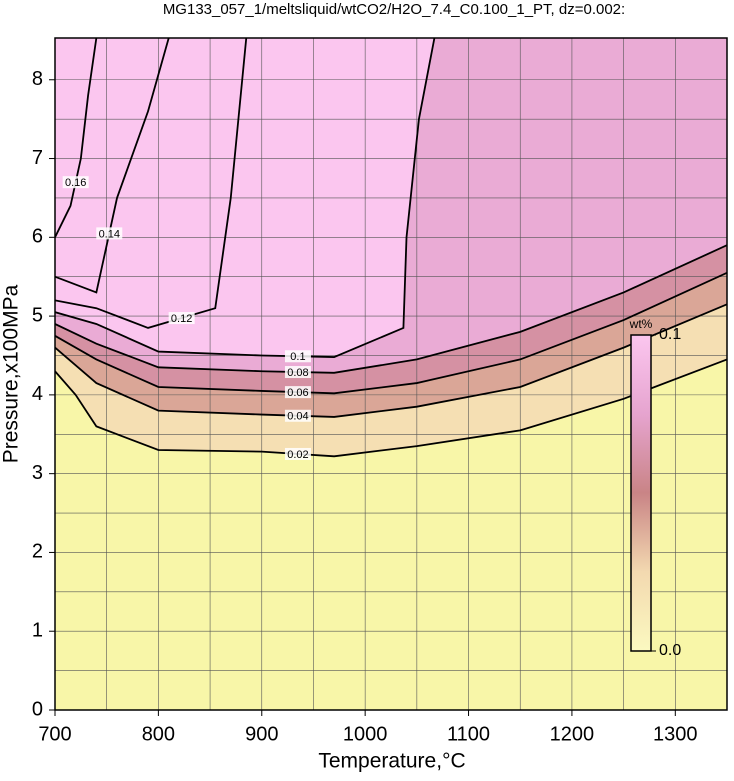 This screenshot has height=781, width=734. What do you see at coordinates (641, 493) in the screenshot?
I see `colorbar` at bounding box center [641, 493].